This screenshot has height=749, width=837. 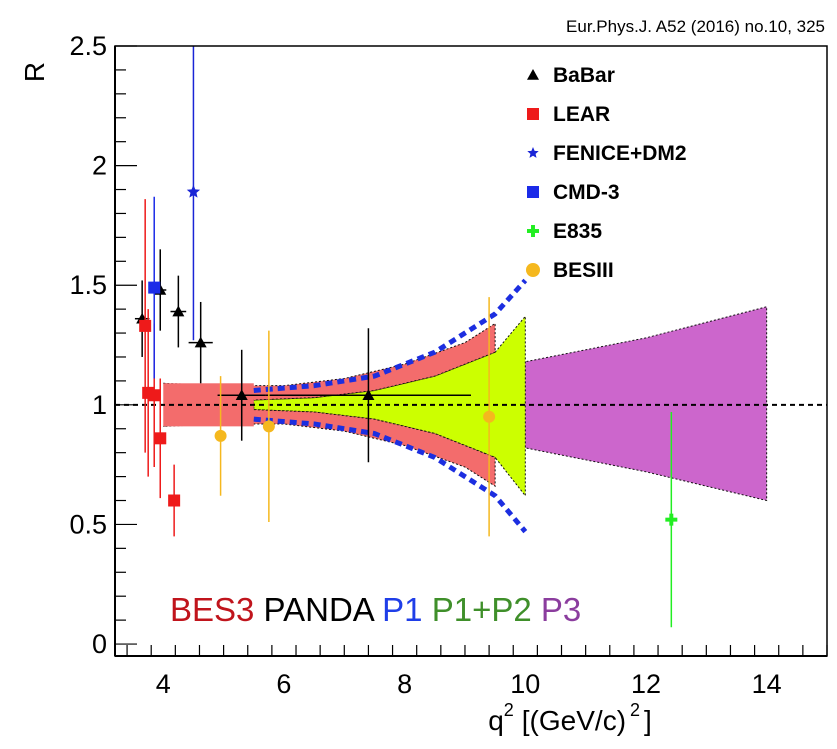 What do you see at coordinates (88, 524) in the screenshot?
I see `y-tick-label-1: 0.5` at bounding box center [88, 524].